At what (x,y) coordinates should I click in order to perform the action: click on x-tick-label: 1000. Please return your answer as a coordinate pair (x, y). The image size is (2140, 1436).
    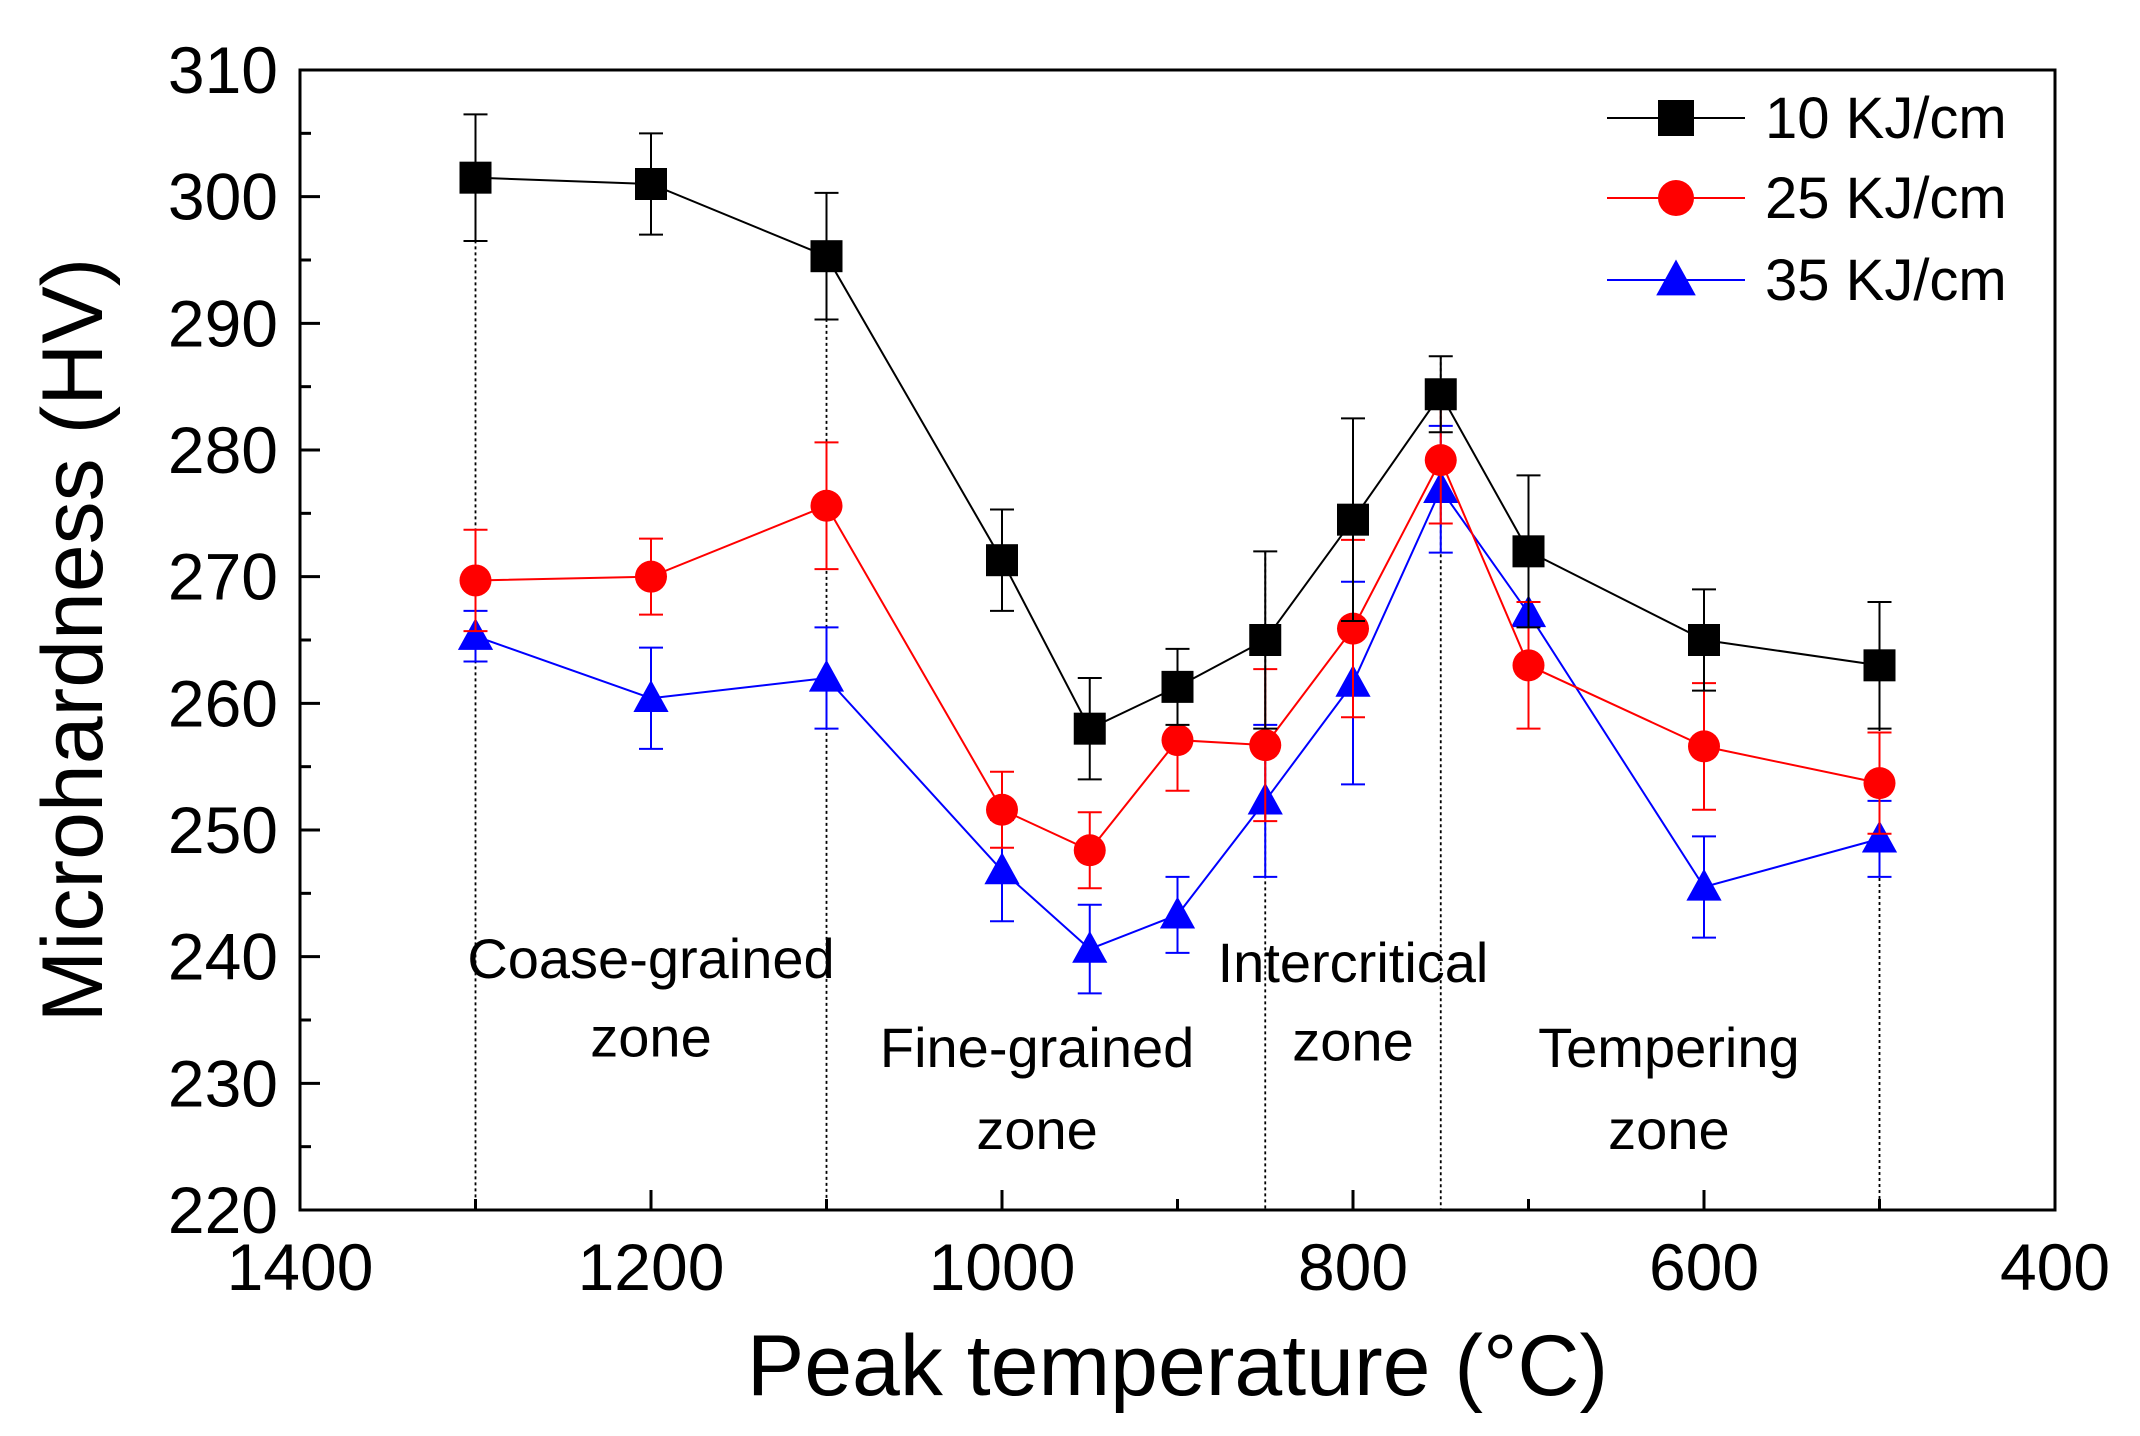
    Looking at the image, I should click on (1002, 1267).